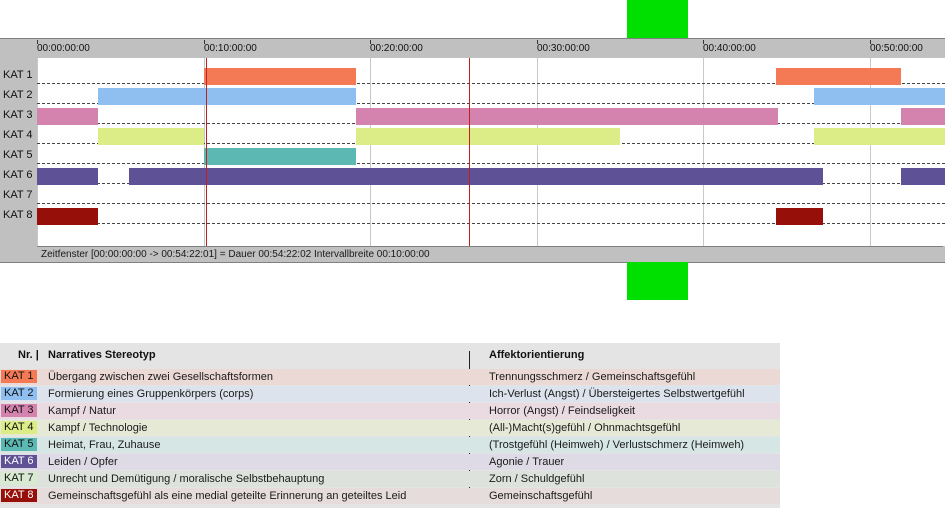 Image resolution: width=945 pixels, height=530 pixels. Describe the element at coordinates (280, 156) in the screenshot. I see `segment-kat5` at that location.